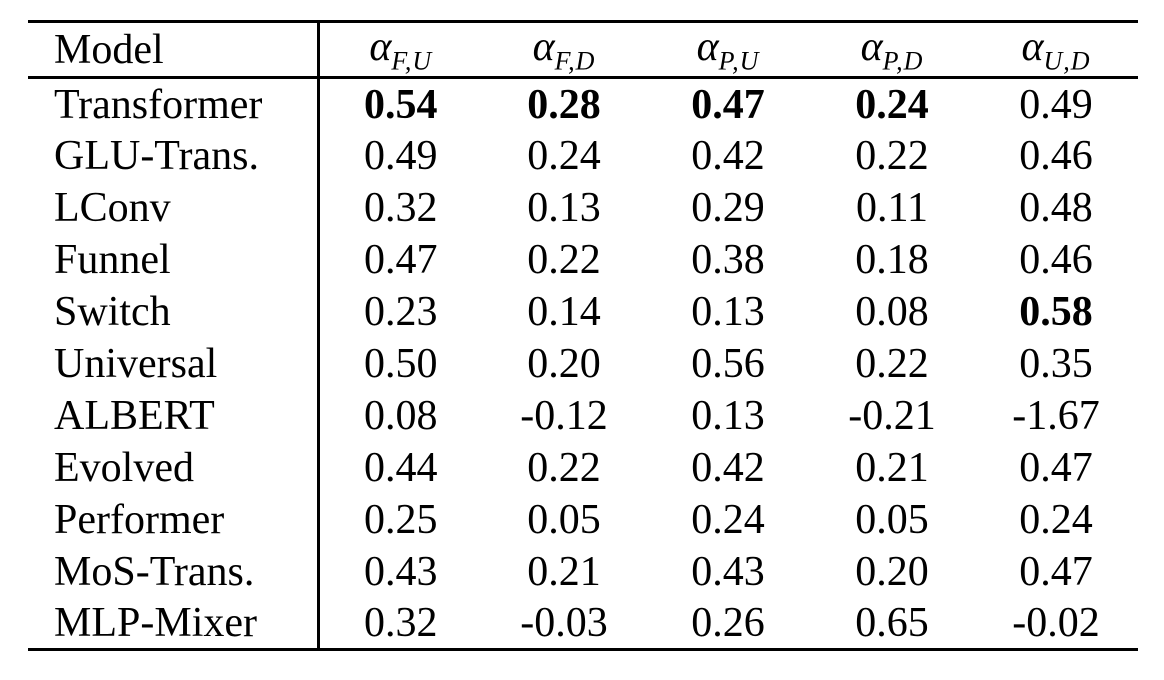 The width and height of the screenshot is (1164, 680). What do you see at coordinates (1056, 207) in the screenshot?
I see `value-cell: 0.48` at bounding box center [1056, 207].